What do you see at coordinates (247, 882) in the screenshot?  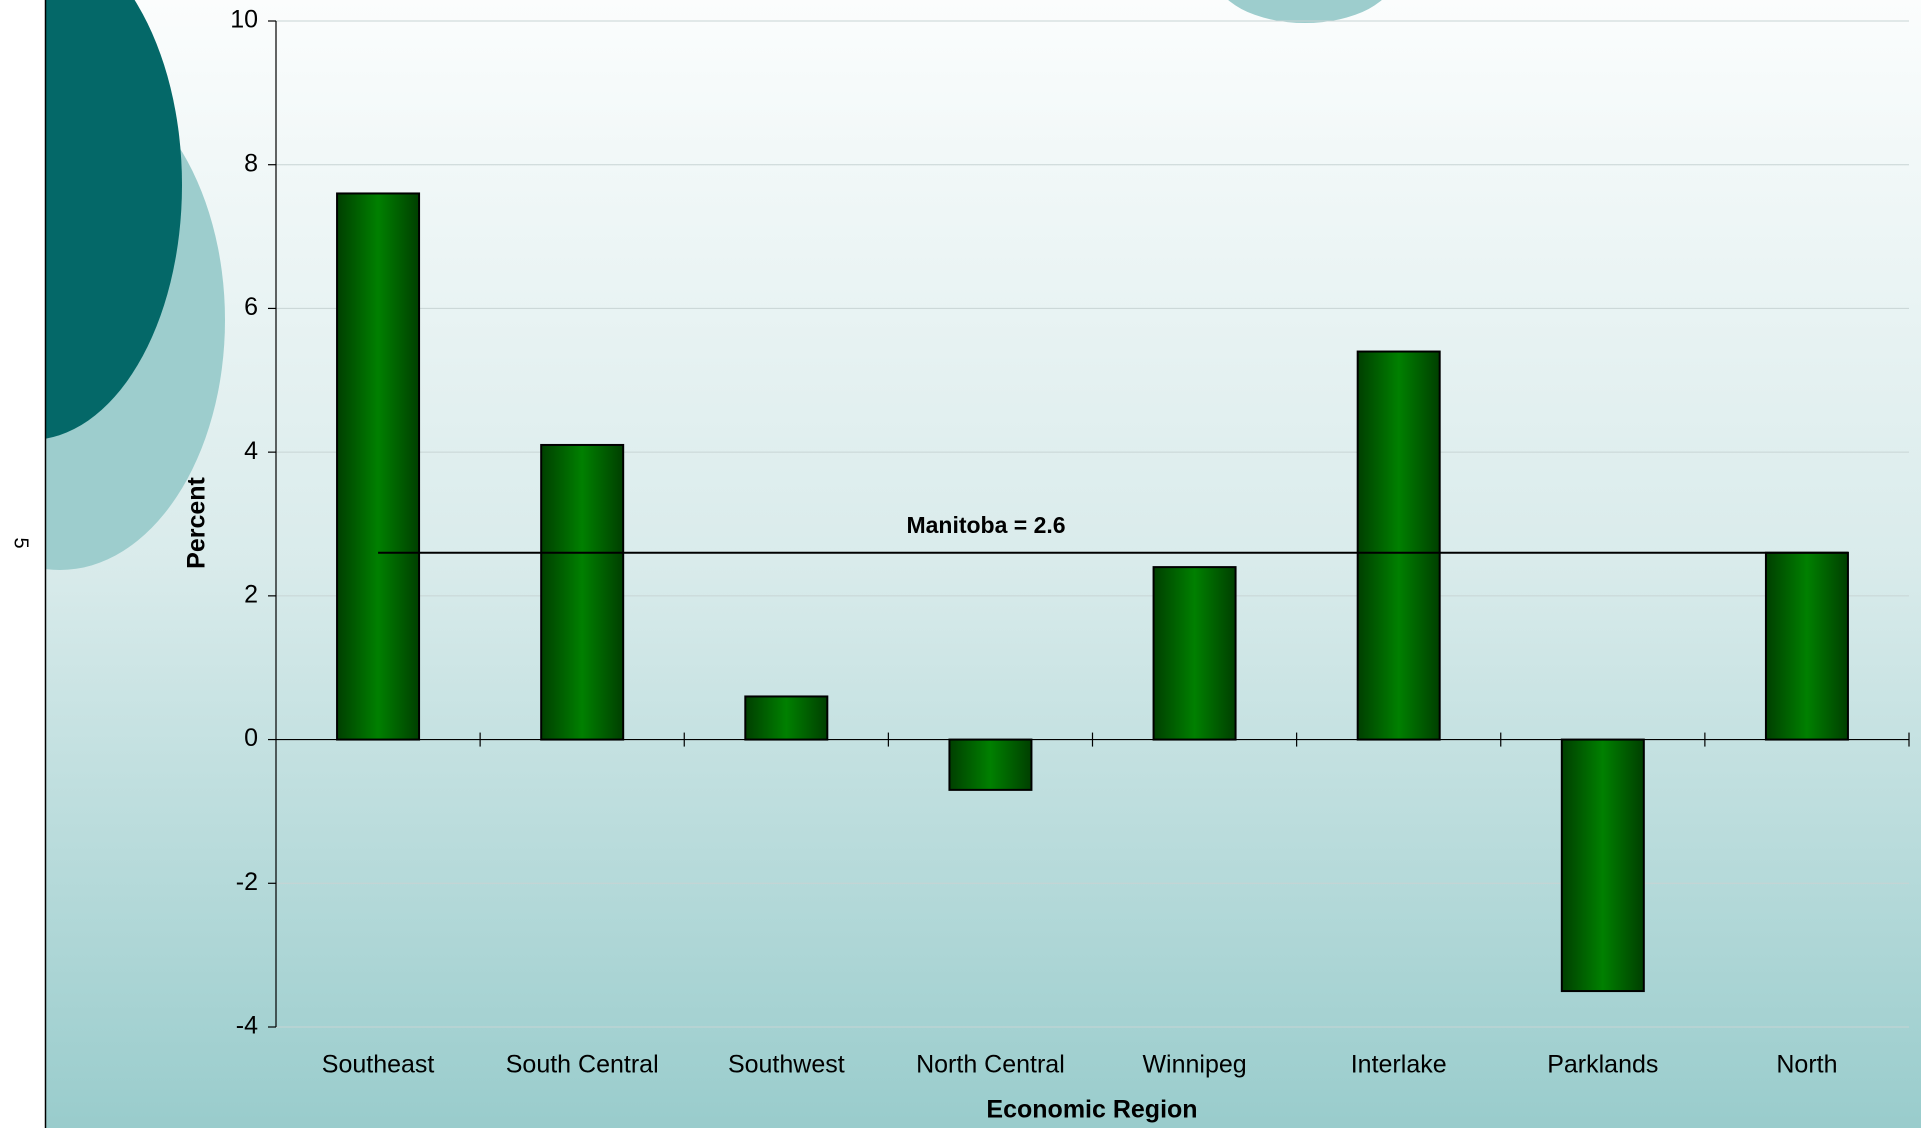 I see `y-tick-label: -2` at bounding box center [247, 882].